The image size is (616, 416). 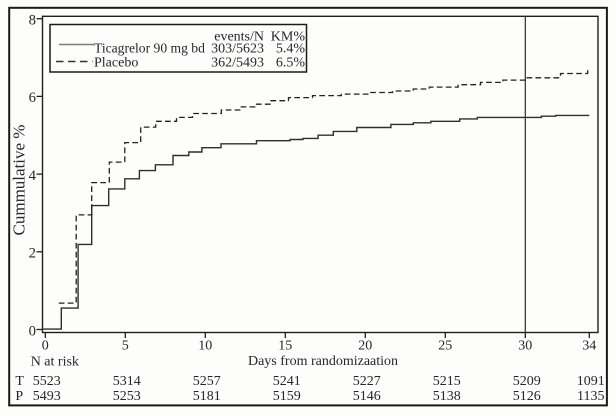 I want to click on svg-text: 5253, so click(x=127, y=396).